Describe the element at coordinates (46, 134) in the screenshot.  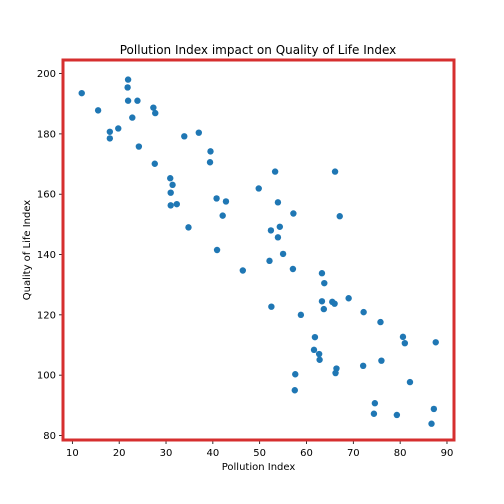
I see `y-tick-label-5: 180` at that location.